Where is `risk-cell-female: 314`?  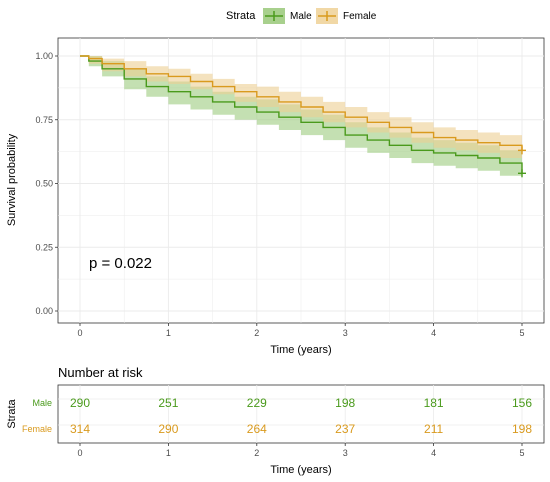
risk-cell-female: 314 is located at coordinates (80, 429).